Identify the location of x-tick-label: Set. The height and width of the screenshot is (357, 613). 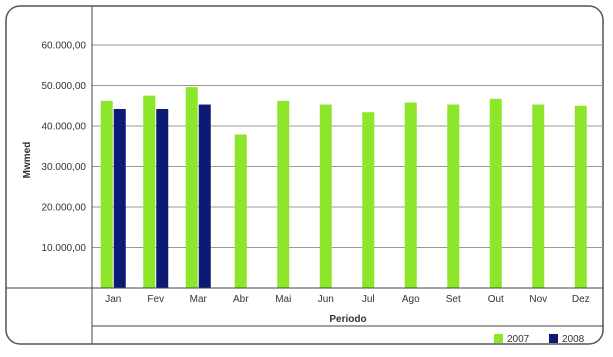
(453, 299).